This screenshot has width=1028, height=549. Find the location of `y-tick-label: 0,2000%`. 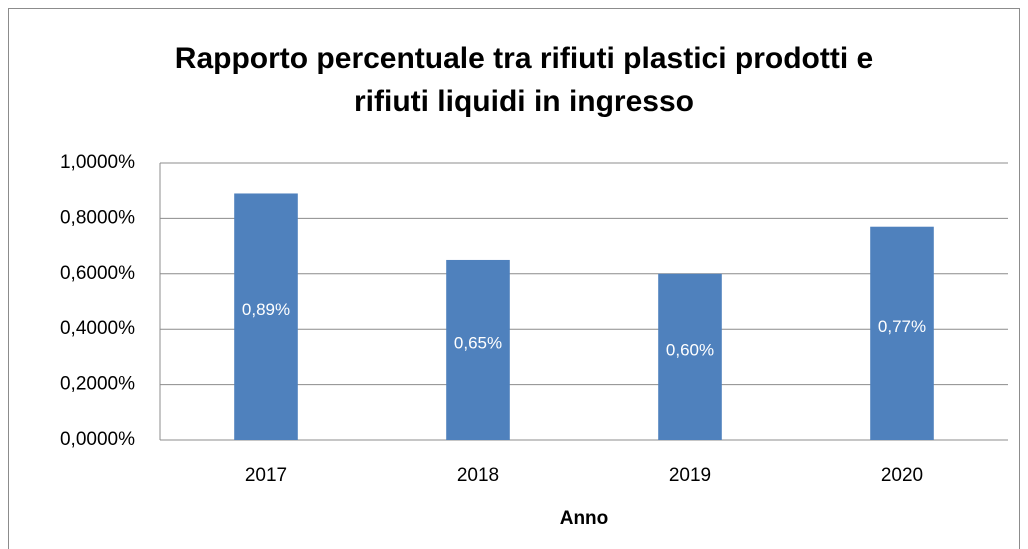

y-tick-label: 0,2000% is located at coordinates (97, 384).